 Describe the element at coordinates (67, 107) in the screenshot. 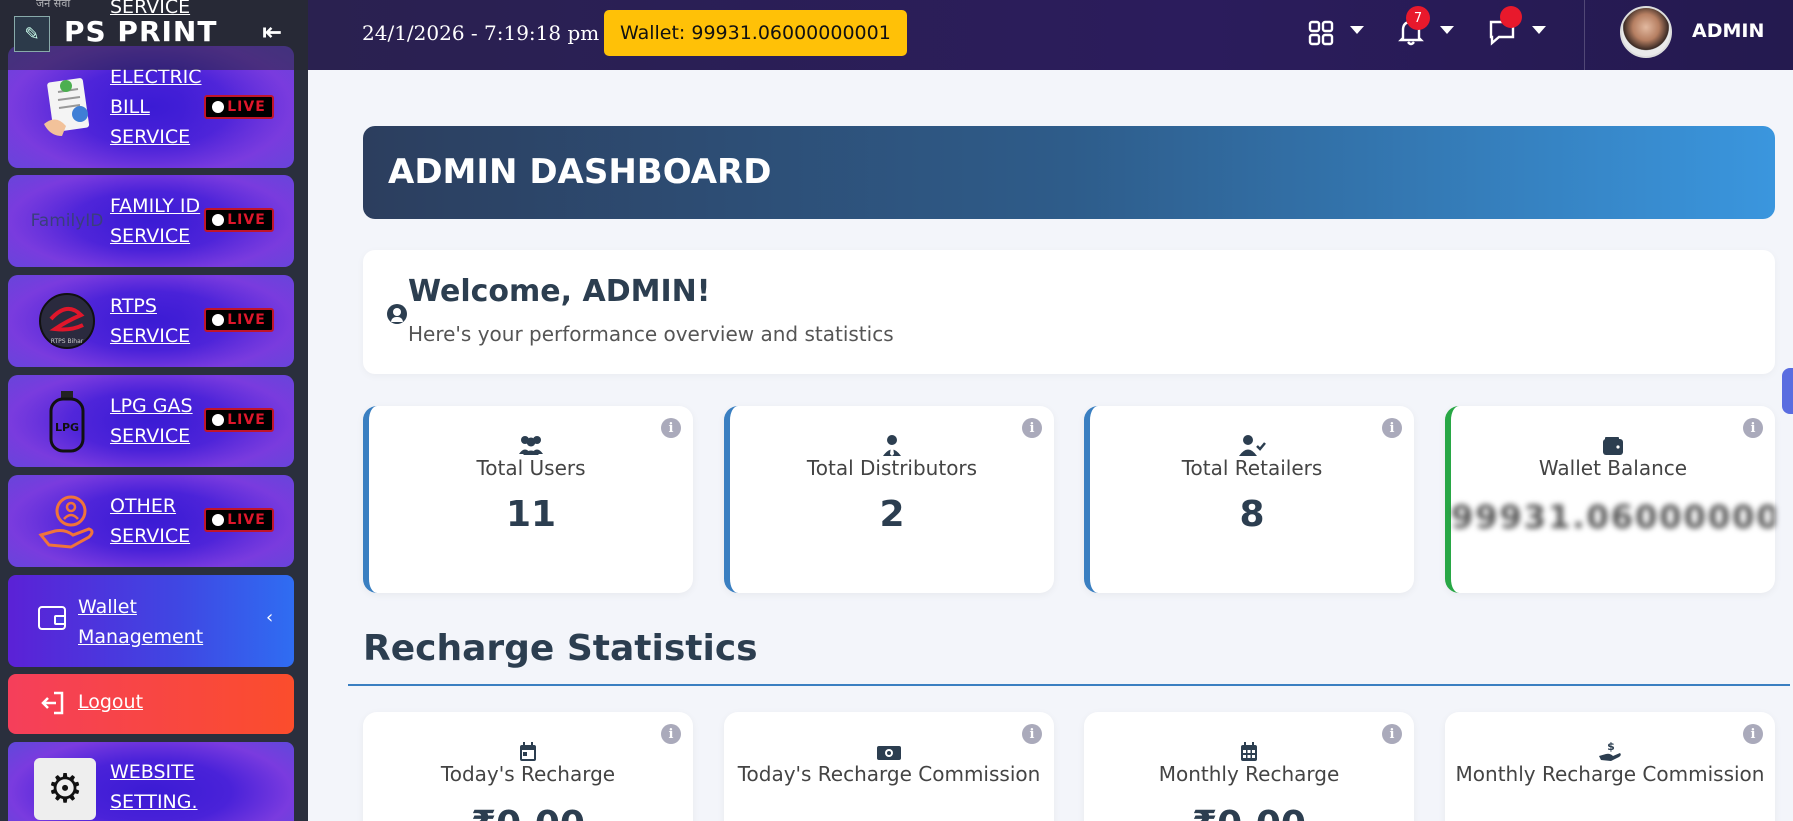

I see `electric-bill-icon` at that location.